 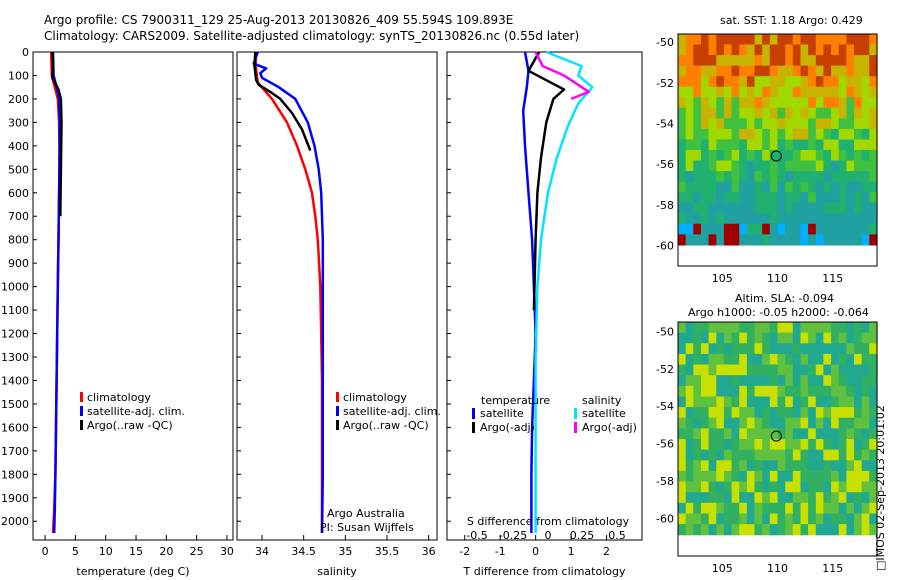 I want to click on map-3-xtick-label: 105, so click(x=722, y=278).